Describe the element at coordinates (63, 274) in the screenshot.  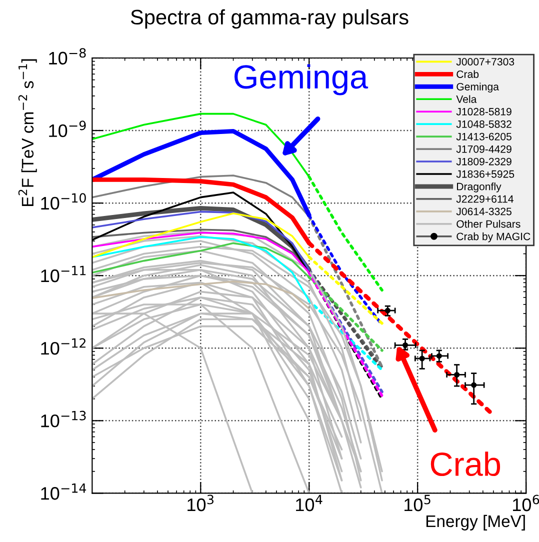
I see `y-tick-label: 10$^{−11}$` at that location.